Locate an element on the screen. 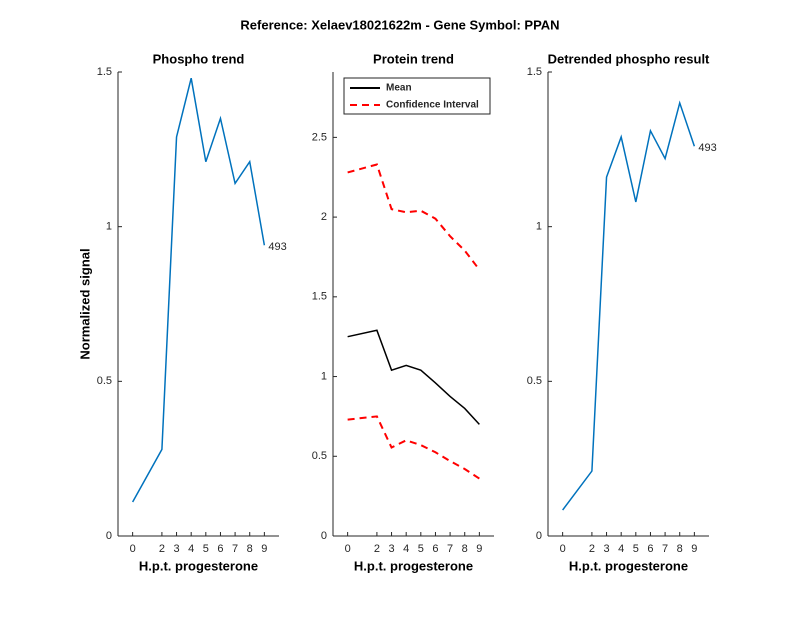  chart-title: Detrended phospho result is located at coordinates (629, 58).